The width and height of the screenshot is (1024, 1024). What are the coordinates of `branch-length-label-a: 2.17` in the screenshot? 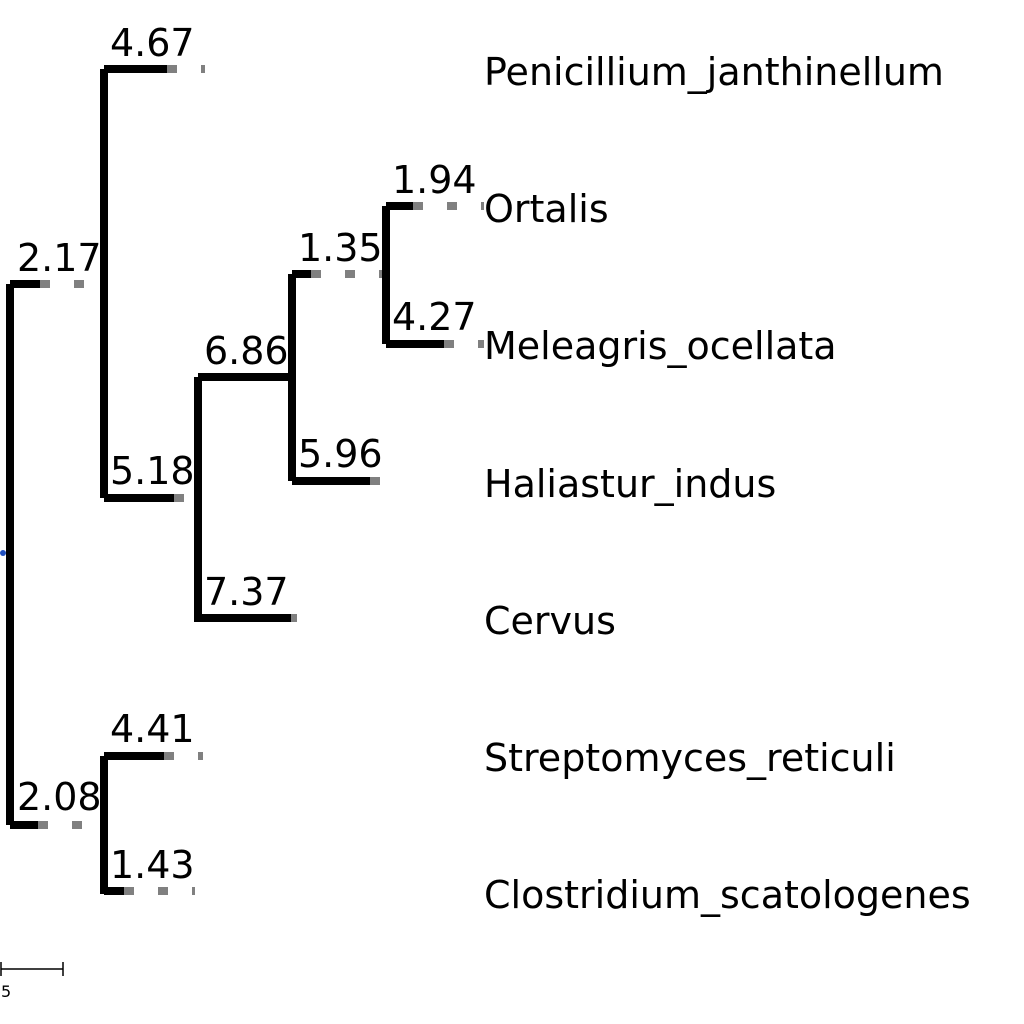 It's located at (59, 258).